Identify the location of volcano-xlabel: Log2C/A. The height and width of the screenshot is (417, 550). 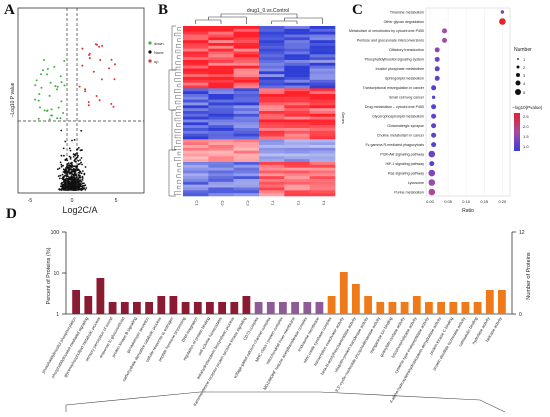
(79, 210).